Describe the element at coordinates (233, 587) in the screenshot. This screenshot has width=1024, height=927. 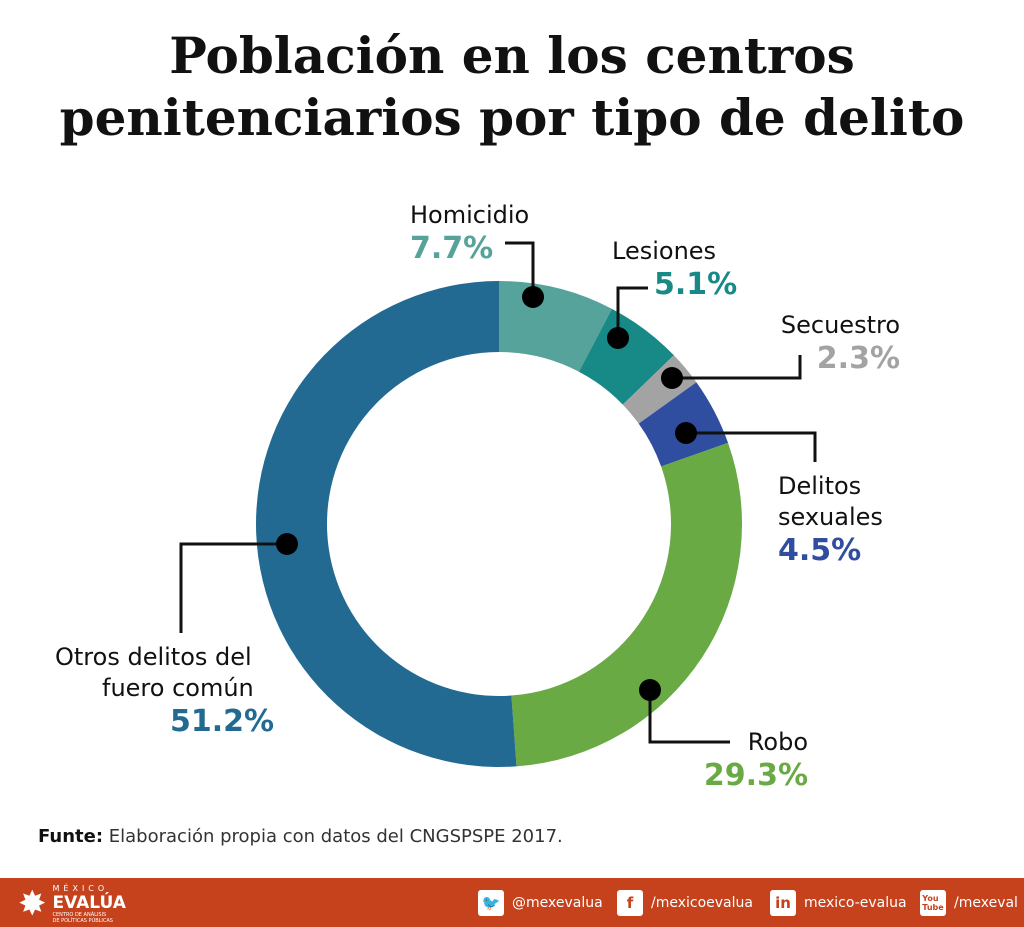
I see `leader-otros` at that location.